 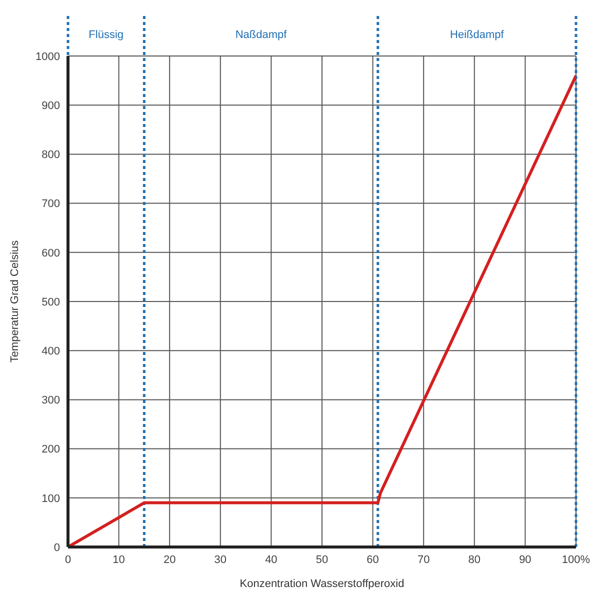 What do you see at coordinates (51, 106) in the screenshot?
I see `y-tick-label: 900` at bounding box center [51, 106].